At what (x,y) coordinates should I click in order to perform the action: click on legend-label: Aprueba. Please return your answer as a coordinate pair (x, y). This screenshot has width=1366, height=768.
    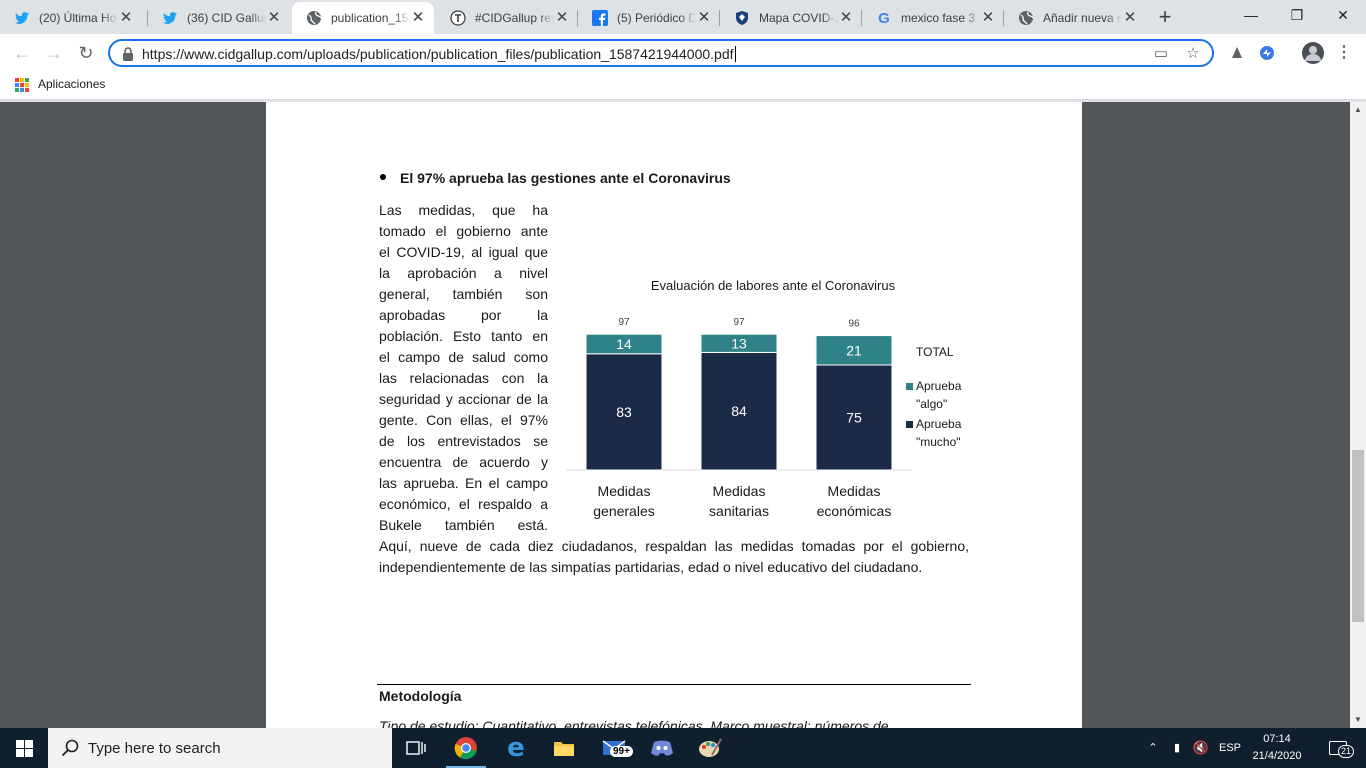
    Looking at the image, I should click on (939, 386).